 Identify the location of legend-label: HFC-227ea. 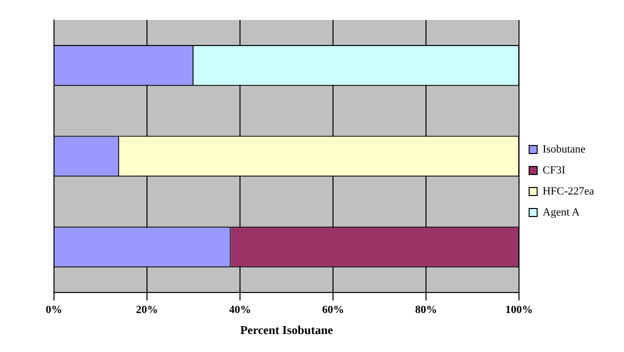
(568, 191).